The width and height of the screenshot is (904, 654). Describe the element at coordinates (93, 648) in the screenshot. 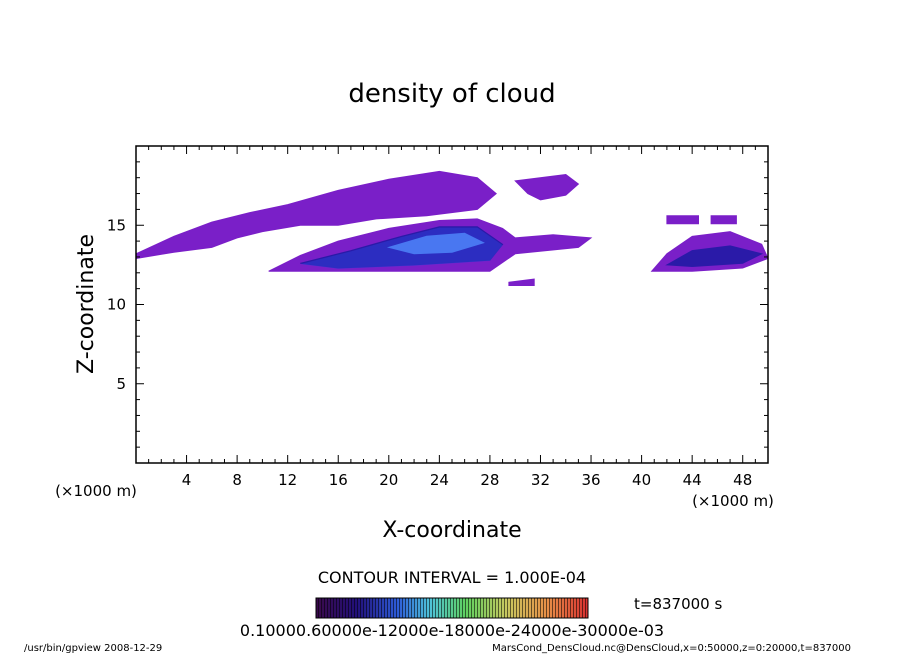

I see `footer-left: /usr/bin/gpview 2008-12-29` at that location.